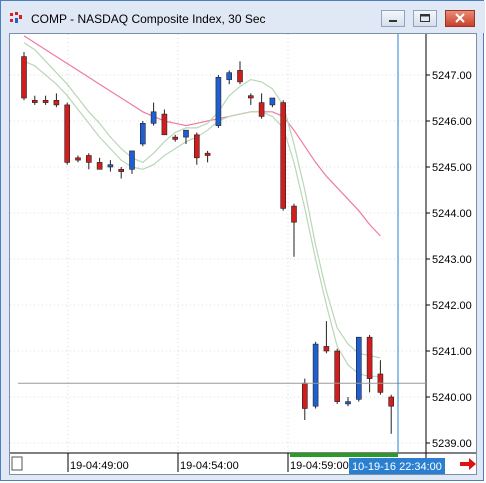 The width and height of the screenshot is (486, 483). Describe the element at coordinates (344, 455) in the screenshot. I see `session-bar` at that location.